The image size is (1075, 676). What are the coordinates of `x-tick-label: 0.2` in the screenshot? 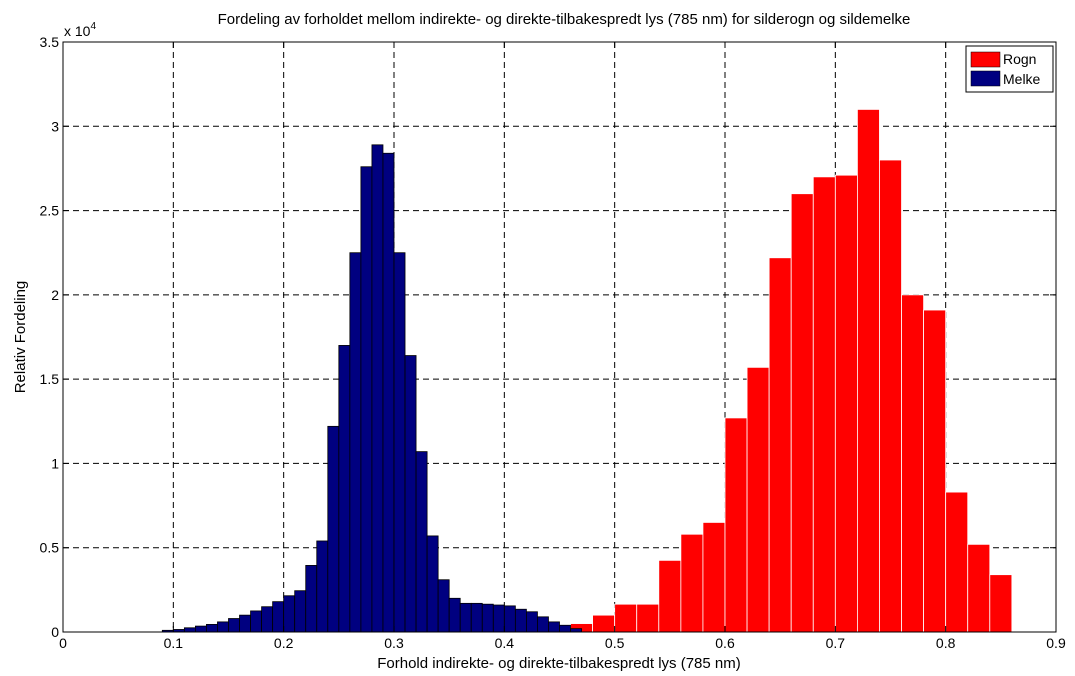 It's located at (284, 643).